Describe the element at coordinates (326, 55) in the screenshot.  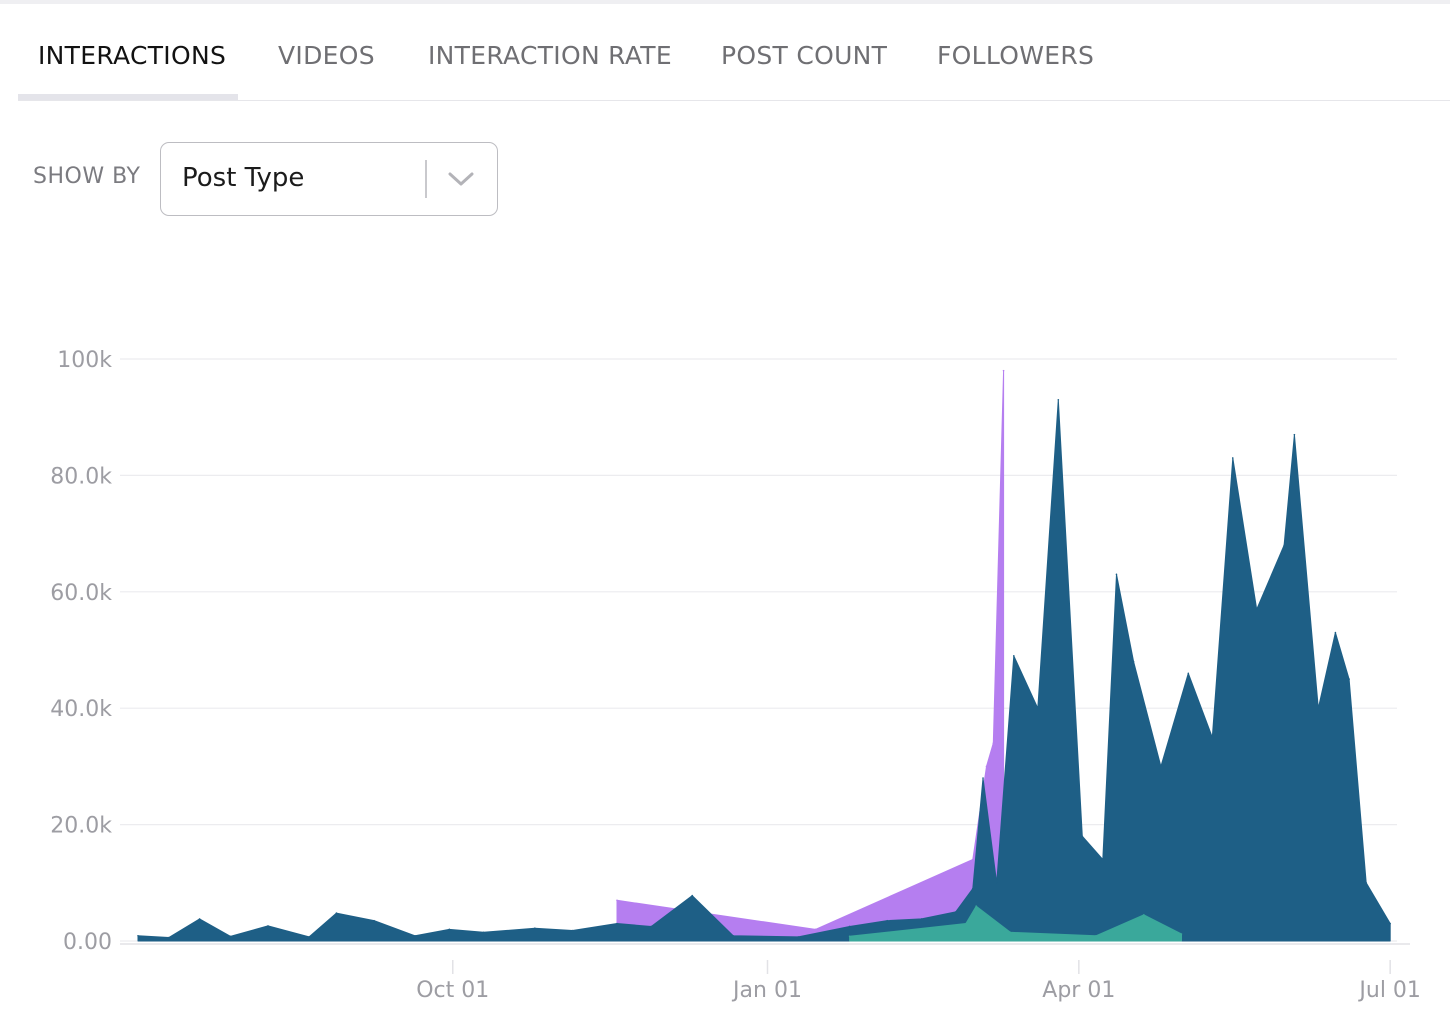
I see `tab-videos: VIDEOS` at that location.